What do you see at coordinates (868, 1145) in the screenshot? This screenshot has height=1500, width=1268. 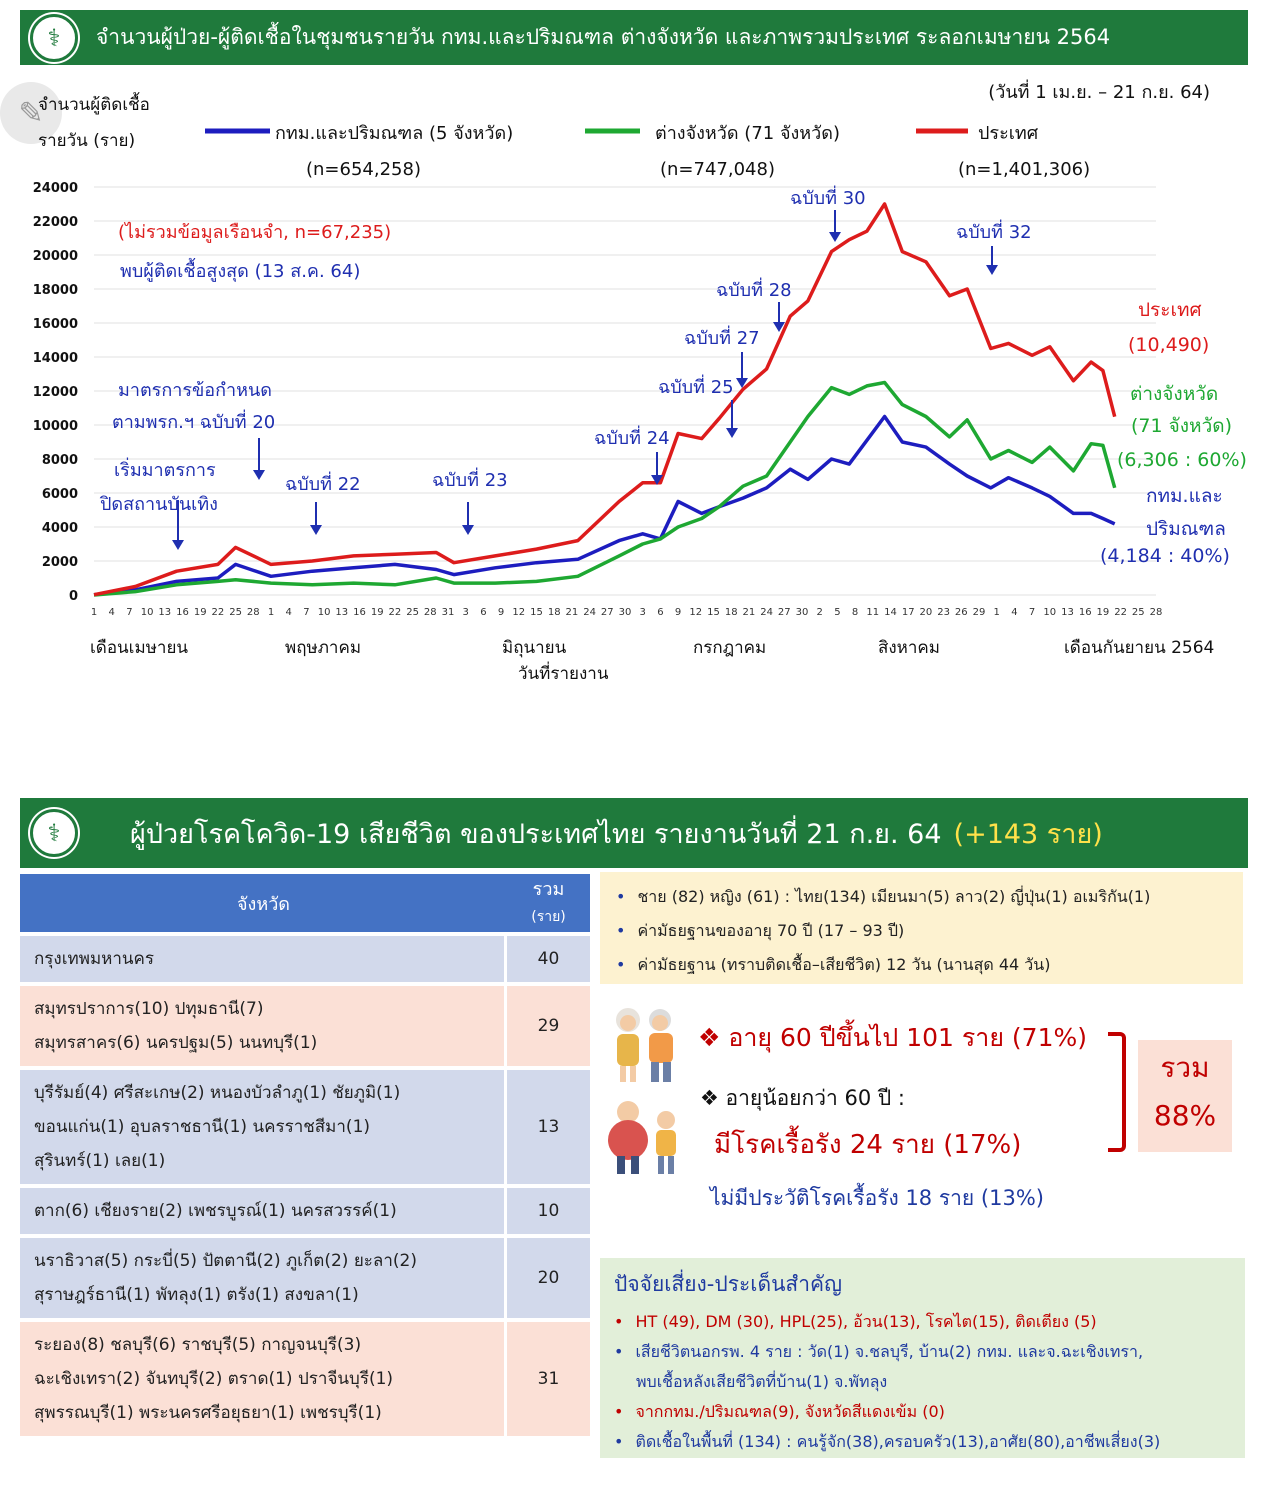 I see `chronic-disease-stat: มีโรคเรื้อรัง 24 ราย (17%)` at bounding box center [868, 1145].